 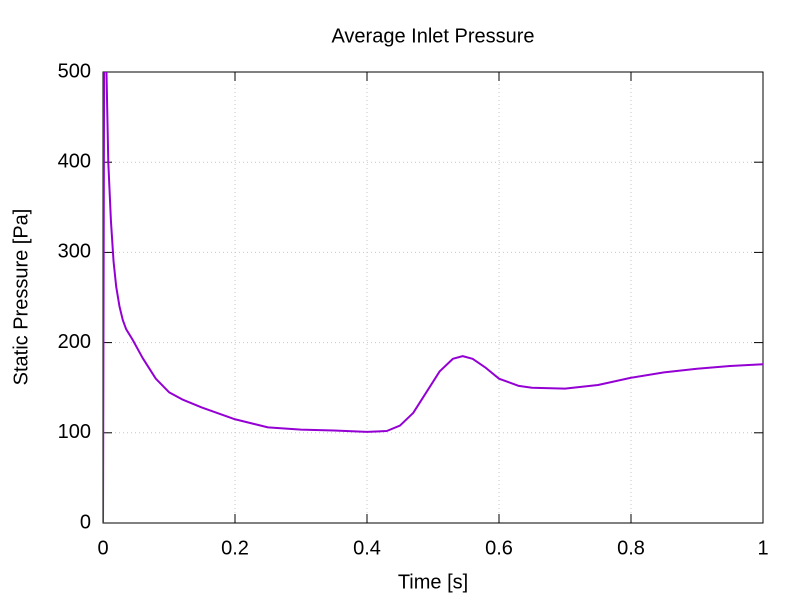 What do you see at coordinates (499, 548) in the screenshot?
I see `x-tick-label: 0.6` at bounding box center [499, 548].